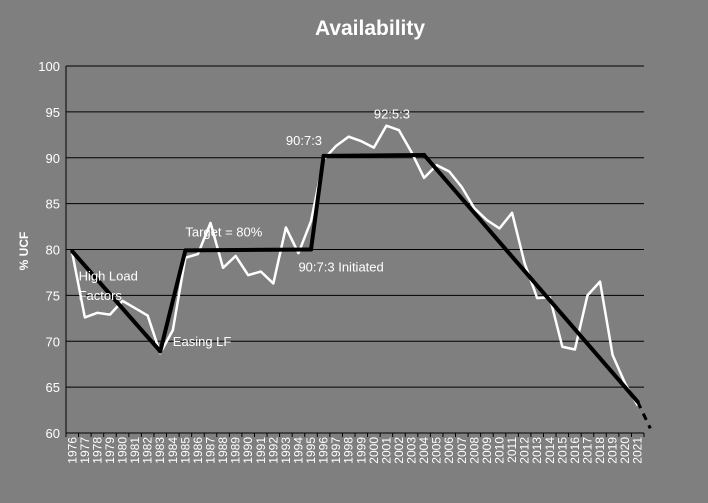 This screenshot has width=708, height=503. What do you see at coordinates (173, 450) in the screenshot?
I see `x-tick-label: 1984` at bounding box center [173, 450].